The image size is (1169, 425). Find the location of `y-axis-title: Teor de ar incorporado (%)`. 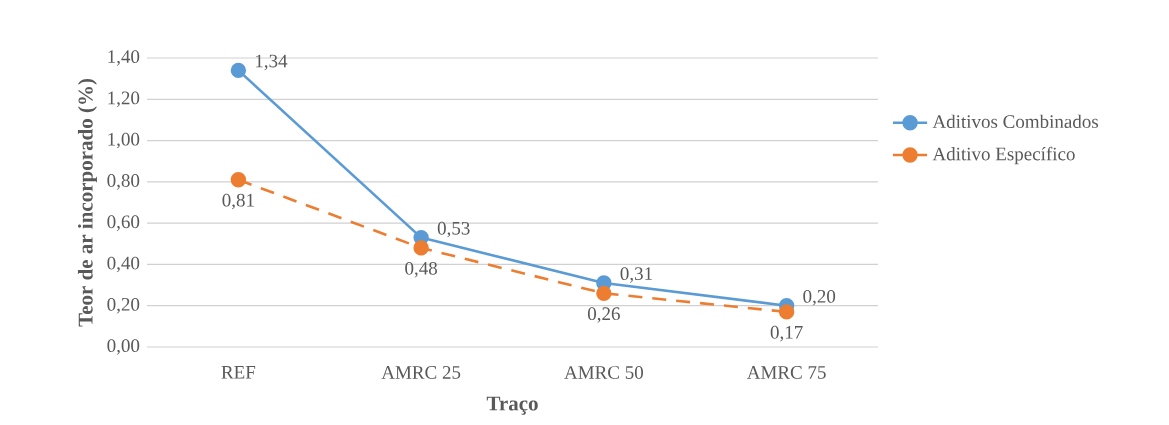

y-axis-title: Teor de ar incorporado (%) is located at coordinates (87, 203).